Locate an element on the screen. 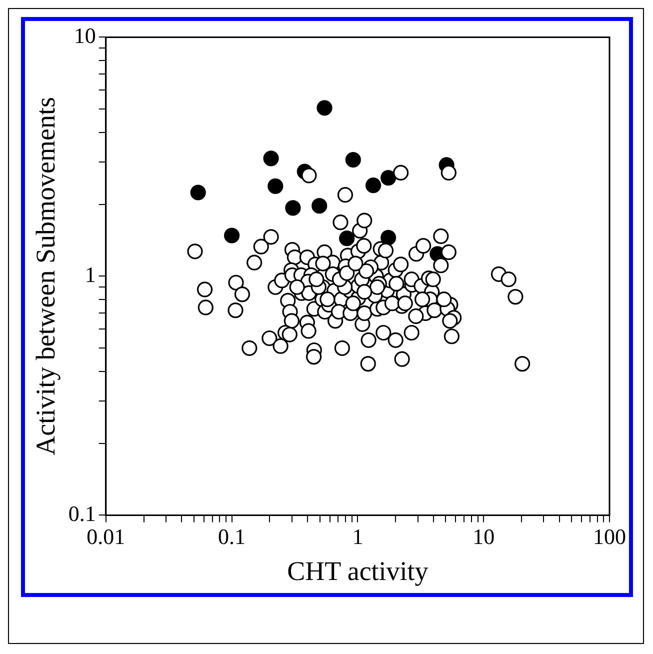 This screenshot has width=653, height=654. x-tick-label: 0.01 is located at coordinates (106, 537).